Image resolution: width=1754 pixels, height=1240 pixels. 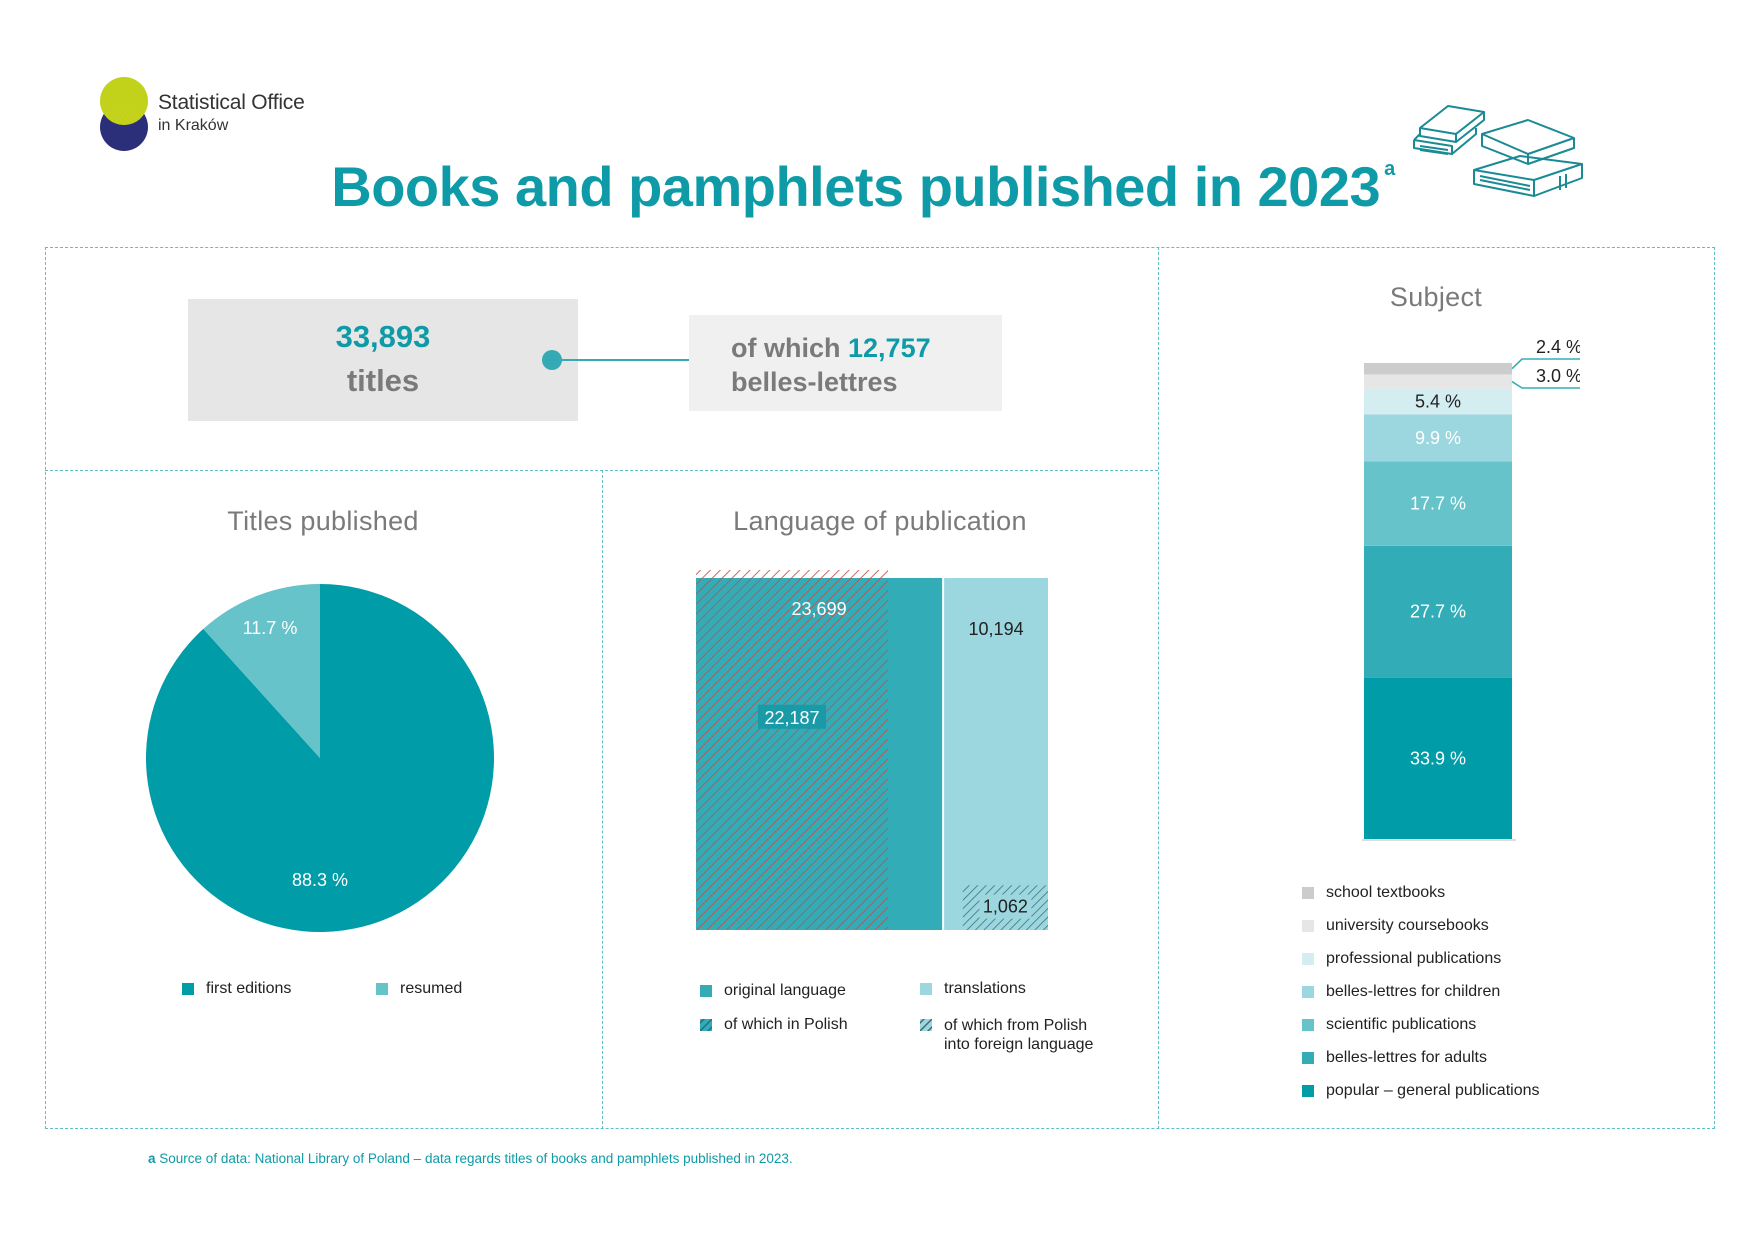 What do you see at coordinates (1433, 1090) in the screenshot?
I see `legend-label: popular – general publications` at bounding box center [1433, 1090].